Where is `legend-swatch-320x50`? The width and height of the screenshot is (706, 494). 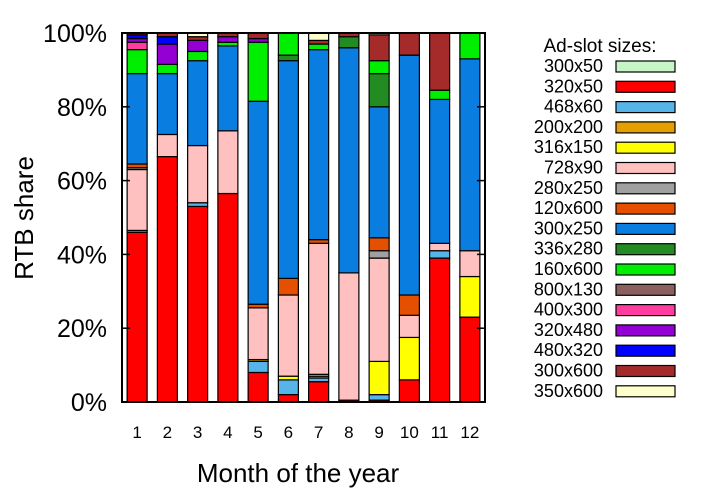 legend-swatch-320x50 is located at coordinates (645, 86).